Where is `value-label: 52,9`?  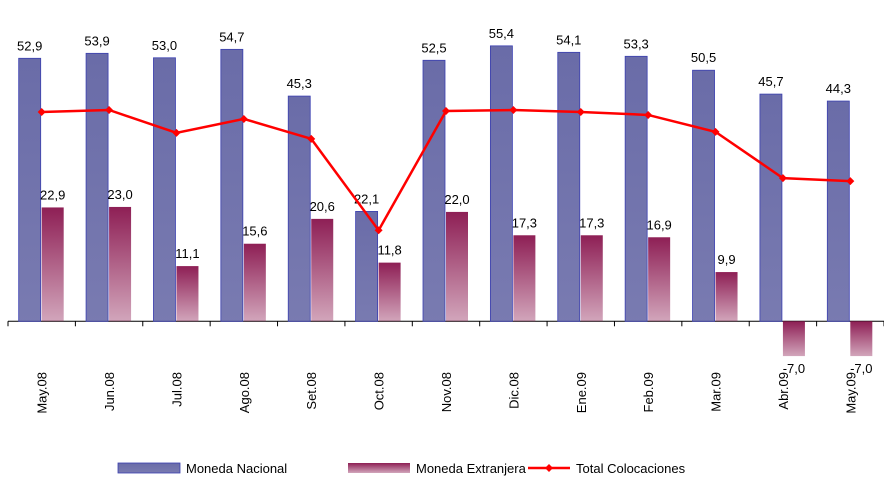
value-label: 52,9 is located at coordinates (29, 45).